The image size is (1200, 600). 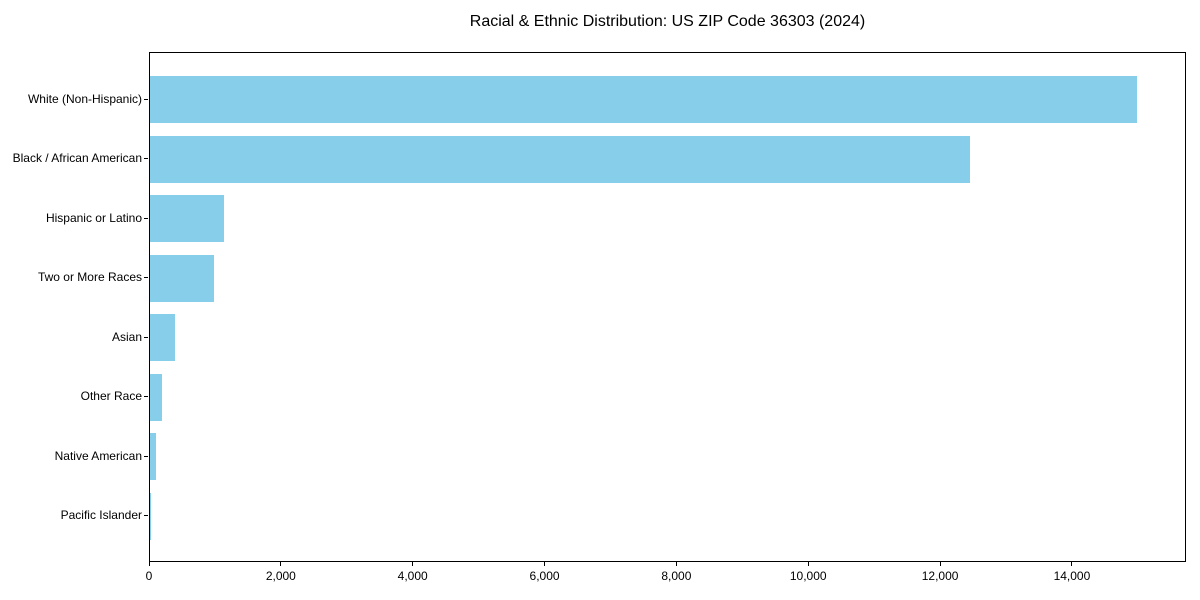 What do you see at coordinates (150, 516) in the screenshot?
I see `bar-pacific-islander` at bounding box center [150, 516].